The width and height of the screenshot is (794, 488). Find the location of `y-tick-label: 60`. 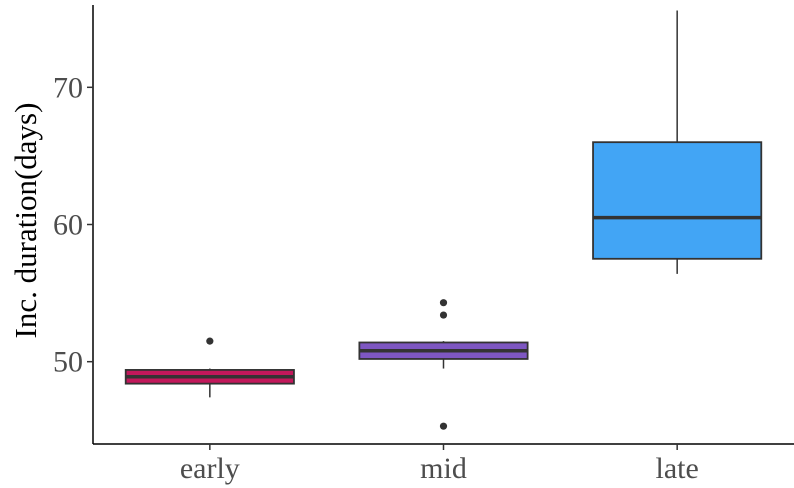

y-tick-label: 60 is located at coordinates (68, 225).